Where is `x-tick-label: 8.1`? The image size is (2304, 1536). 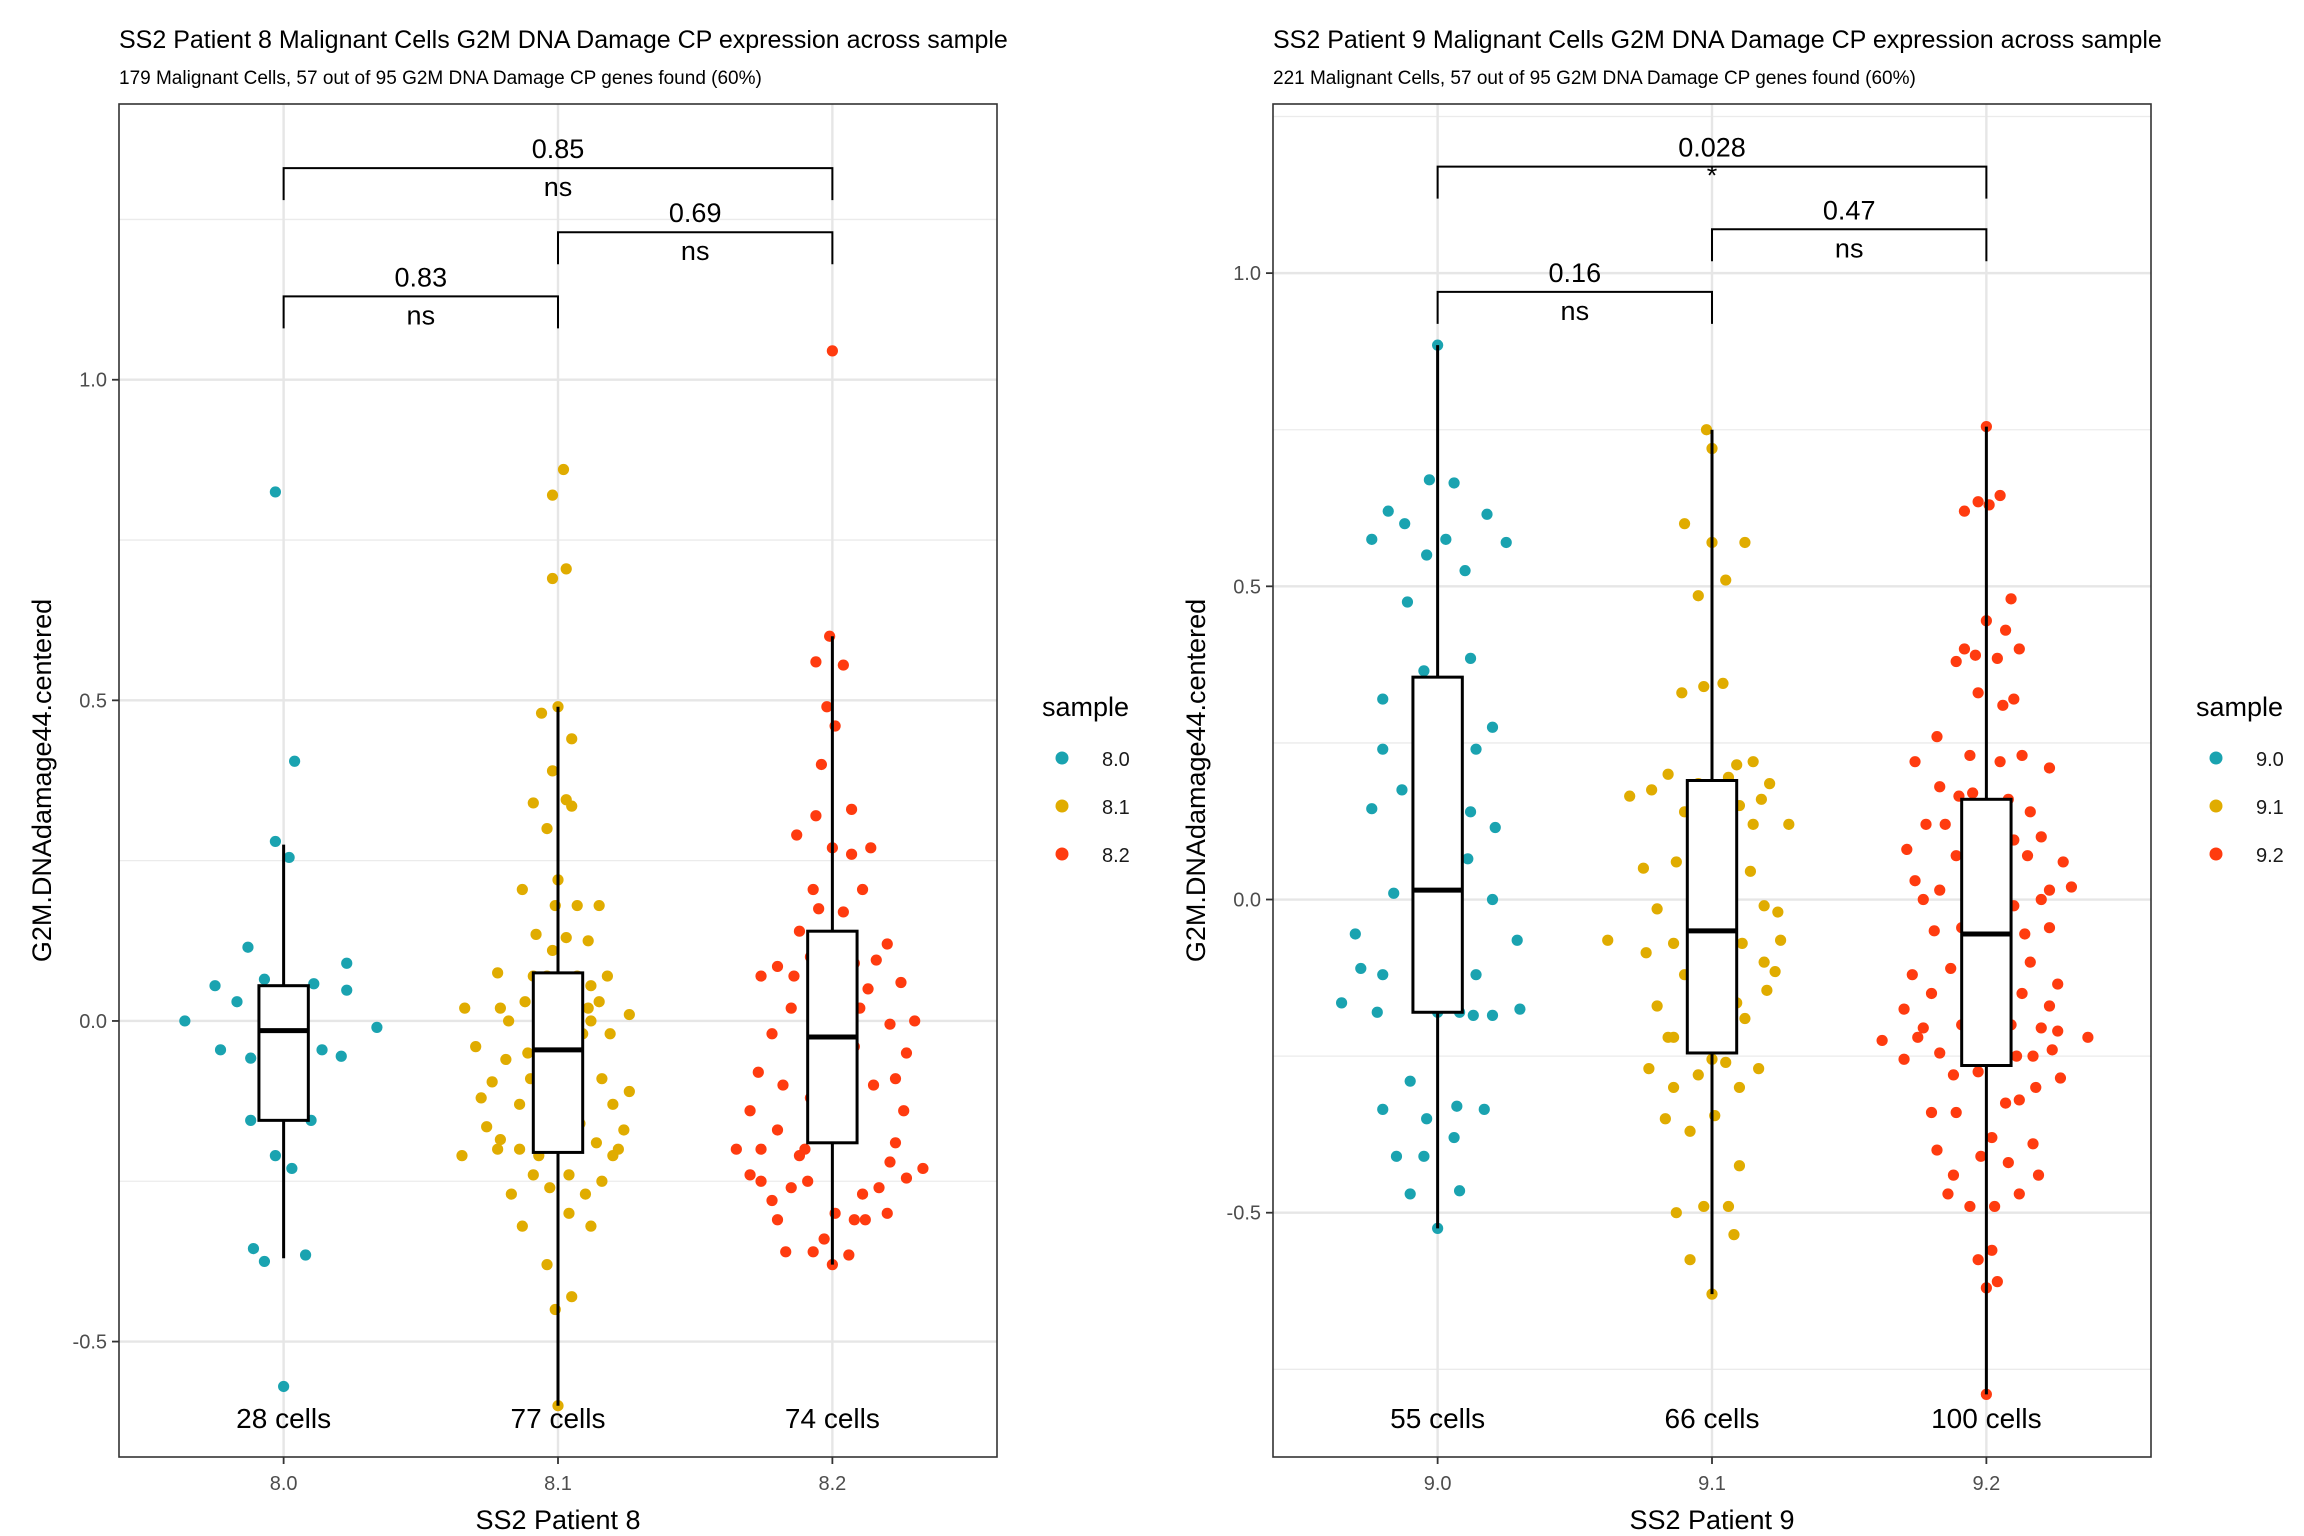
x-tick-label: 8.1 is located at coordinates (558, 1484).